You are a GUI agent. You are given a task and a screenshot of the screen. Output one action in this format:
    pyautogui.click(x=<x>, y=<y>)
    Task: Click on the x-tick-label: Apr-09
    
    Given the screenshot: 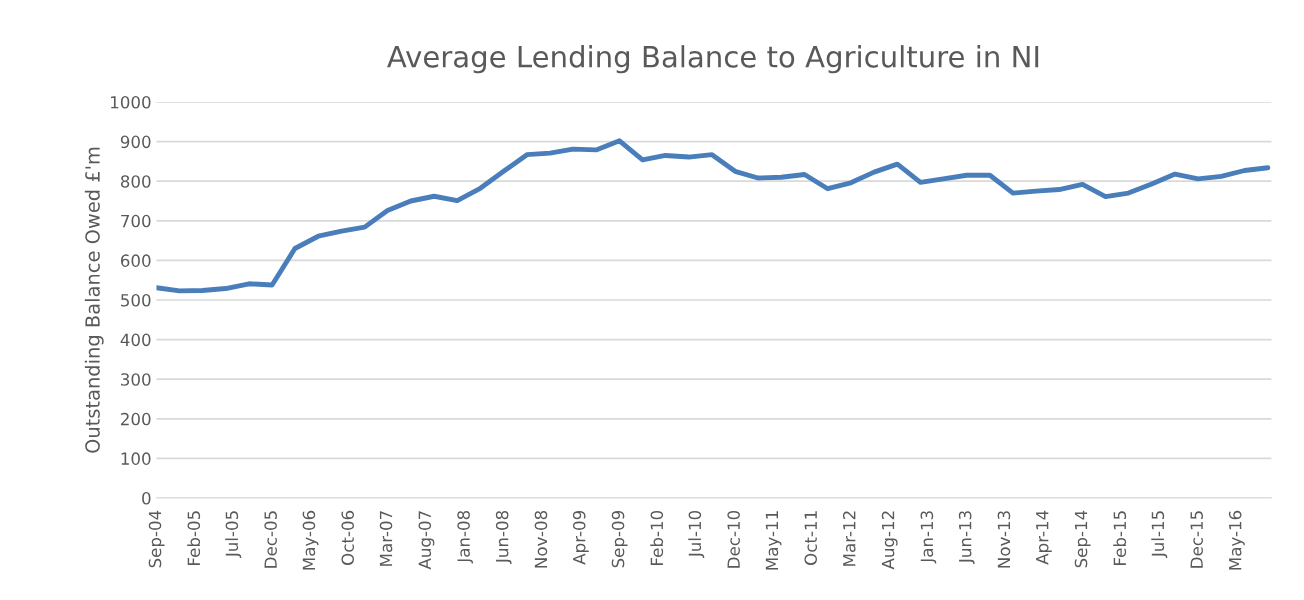 What is the action you would take?
    pyautogui.click(x=580, y=537)
    